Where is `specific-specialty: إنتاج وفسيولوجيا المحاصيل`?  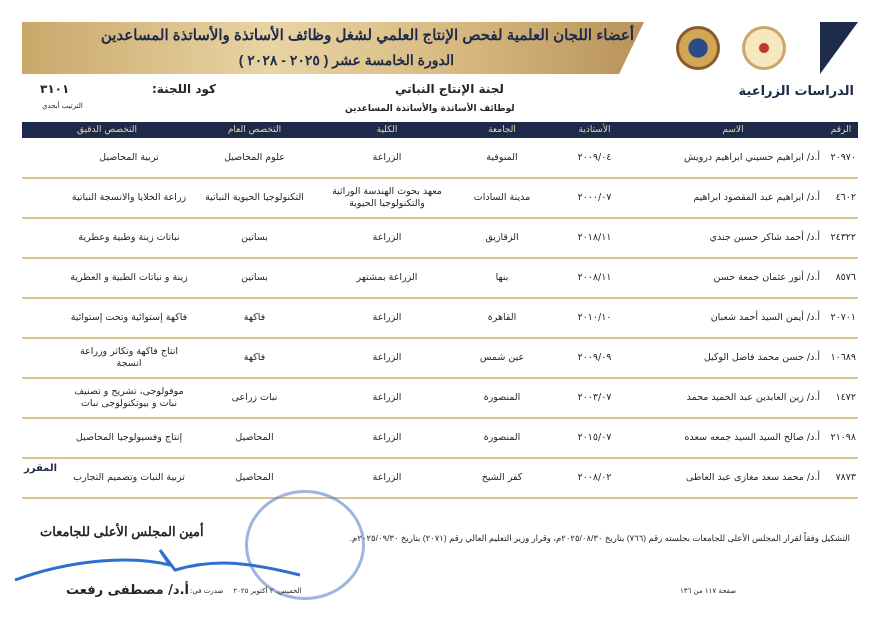
specific-specialty: إنتاج وفسيولوجيا المحاصيل is located at coordinates (129, 437).